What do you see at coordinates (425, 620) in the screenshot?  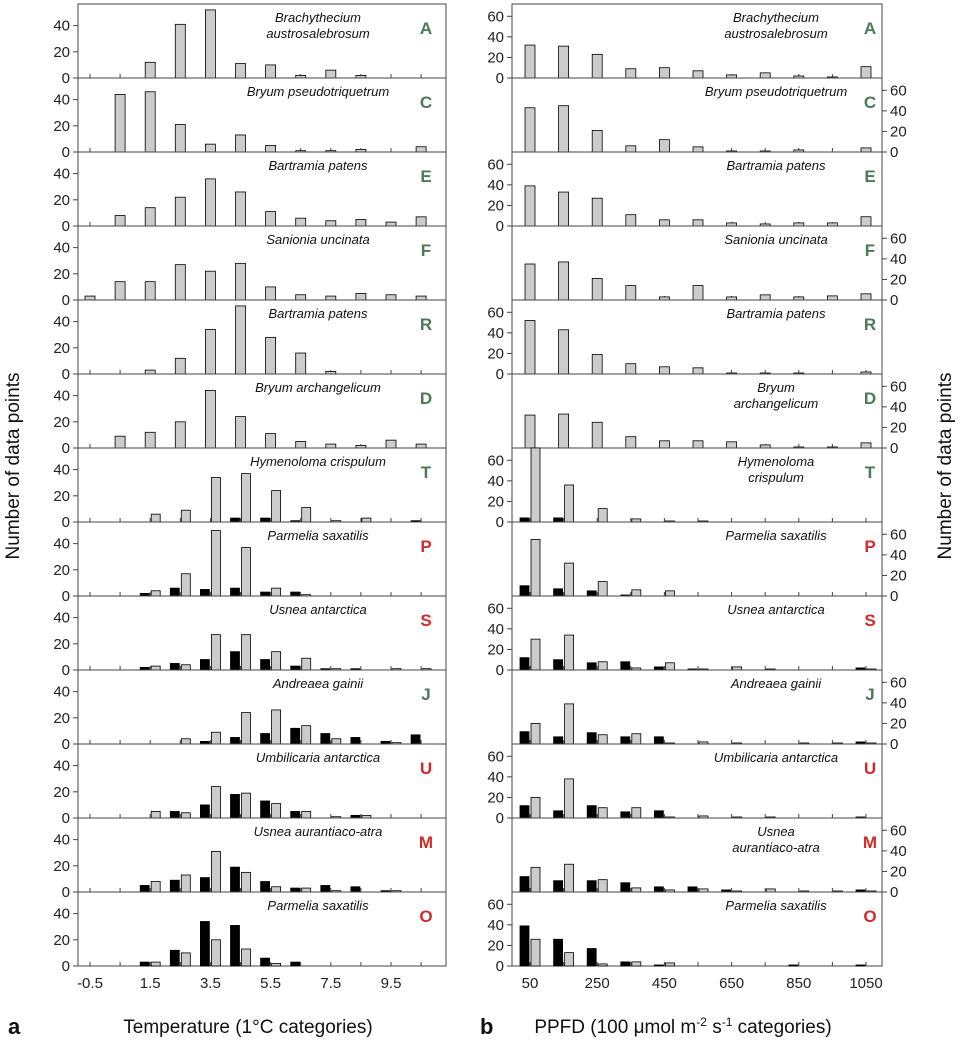 I see `species-code-letter: S` at bounding box center [425, 620].